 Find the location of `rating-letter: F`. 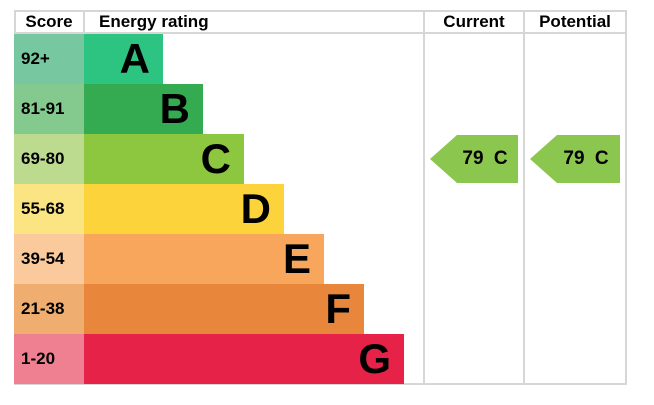

rating-letter: F is located at coordinates (338, 308).